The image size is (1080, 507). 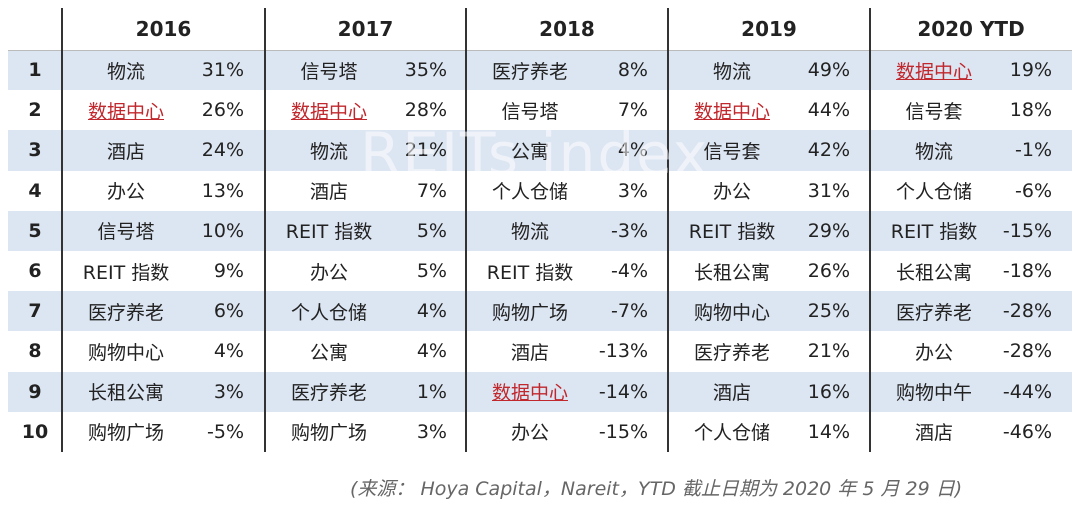 What do you see at coordinates (35, 110) in the screenshot?
I see `rank: 2` at bounding box center [35, 110].